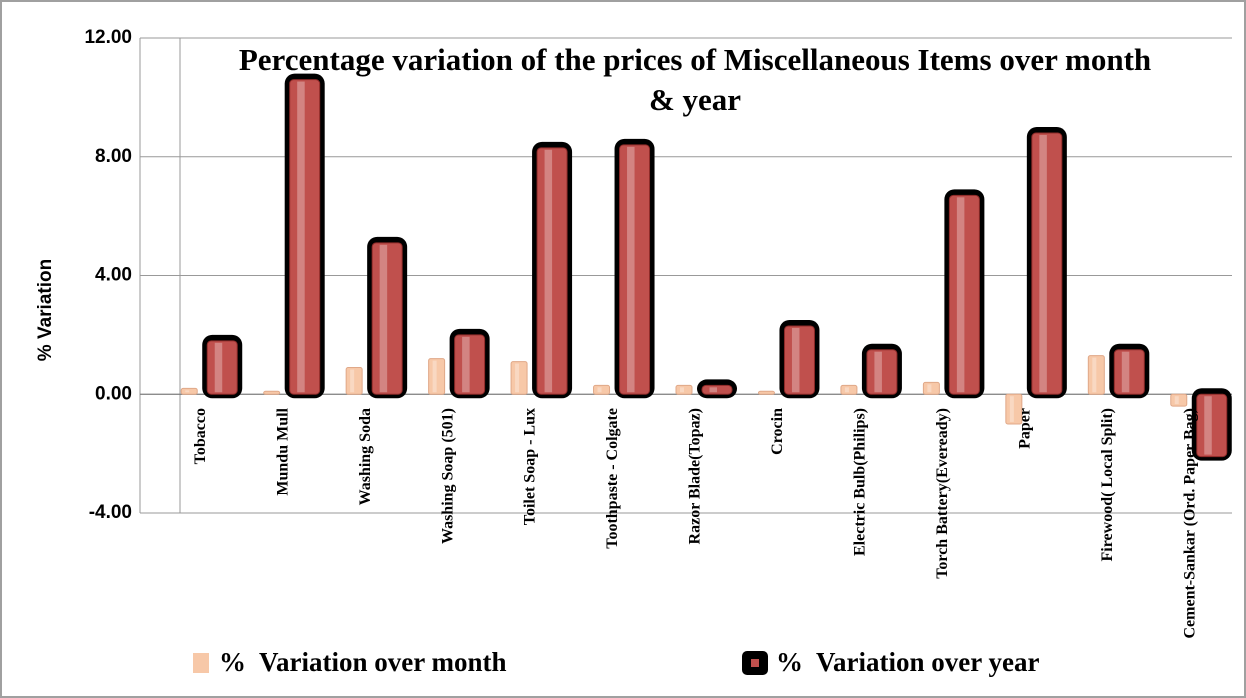 The height and width of the screenshot is (698, 1246). Describe the element at coordinates (1025, 428) in the screenshot. I see `x-tick-label: Paper` at that location.